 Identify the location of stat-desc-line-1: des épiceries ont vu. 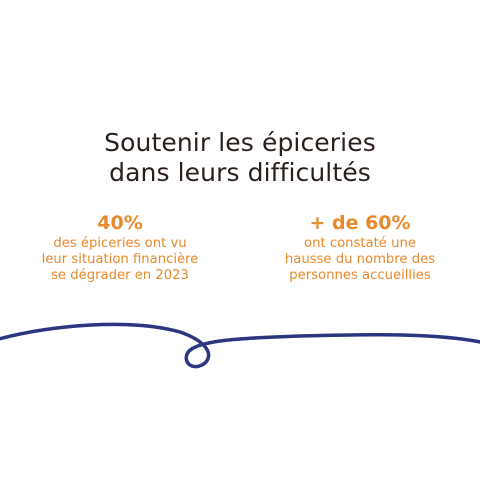
(120, 243).